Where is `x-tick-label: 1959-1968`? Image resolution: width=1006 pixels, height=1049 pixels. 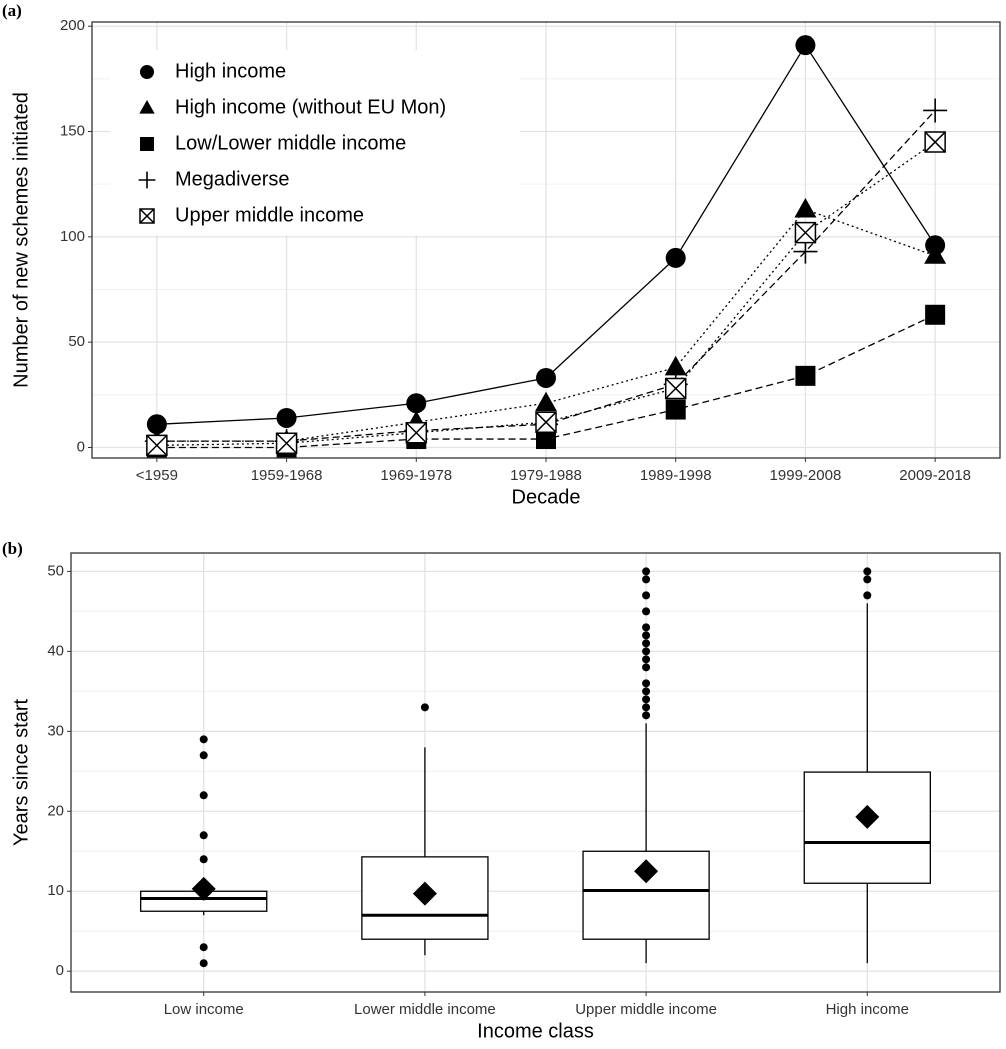 x-tick-label: 1959-1968 is located at coordinates (287, 475).